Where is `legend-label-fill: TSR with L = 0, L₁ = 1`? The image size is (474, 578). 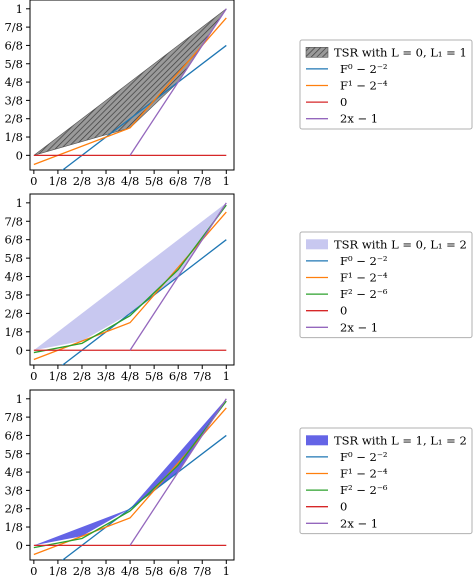
legend-label-fill: TSR with L = 0, L₁ = 1 is located at coordinates (400, 52).